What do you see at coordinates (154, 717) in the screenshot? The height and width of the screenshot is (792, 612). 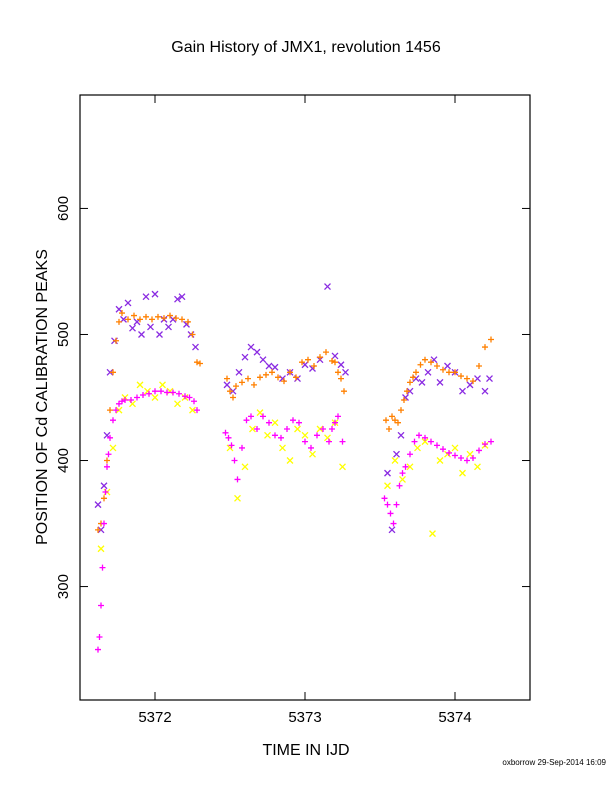 I see `x-tick-label: 5372` at bounding box center [154, 717].